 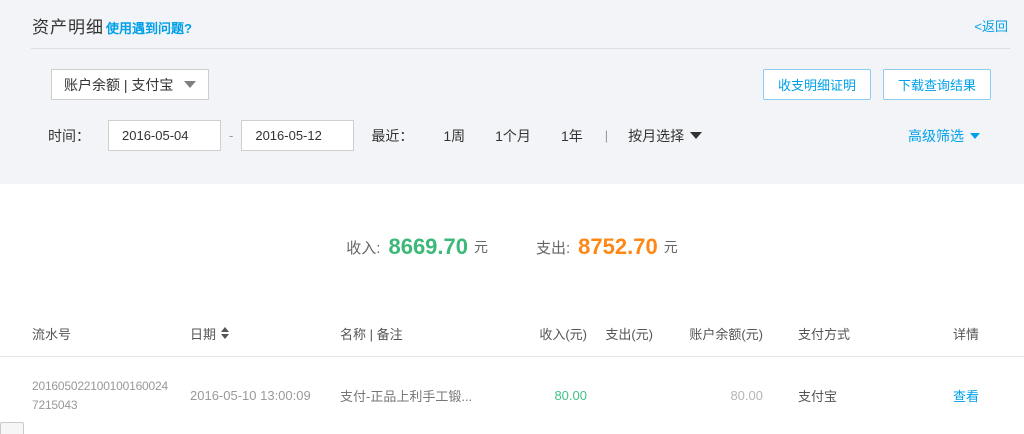 I want to click on time-filter-row: 时间： - 最近： 1周 1个月 1年 | 按月选择 高级筛选, so click(x=514, y=135).